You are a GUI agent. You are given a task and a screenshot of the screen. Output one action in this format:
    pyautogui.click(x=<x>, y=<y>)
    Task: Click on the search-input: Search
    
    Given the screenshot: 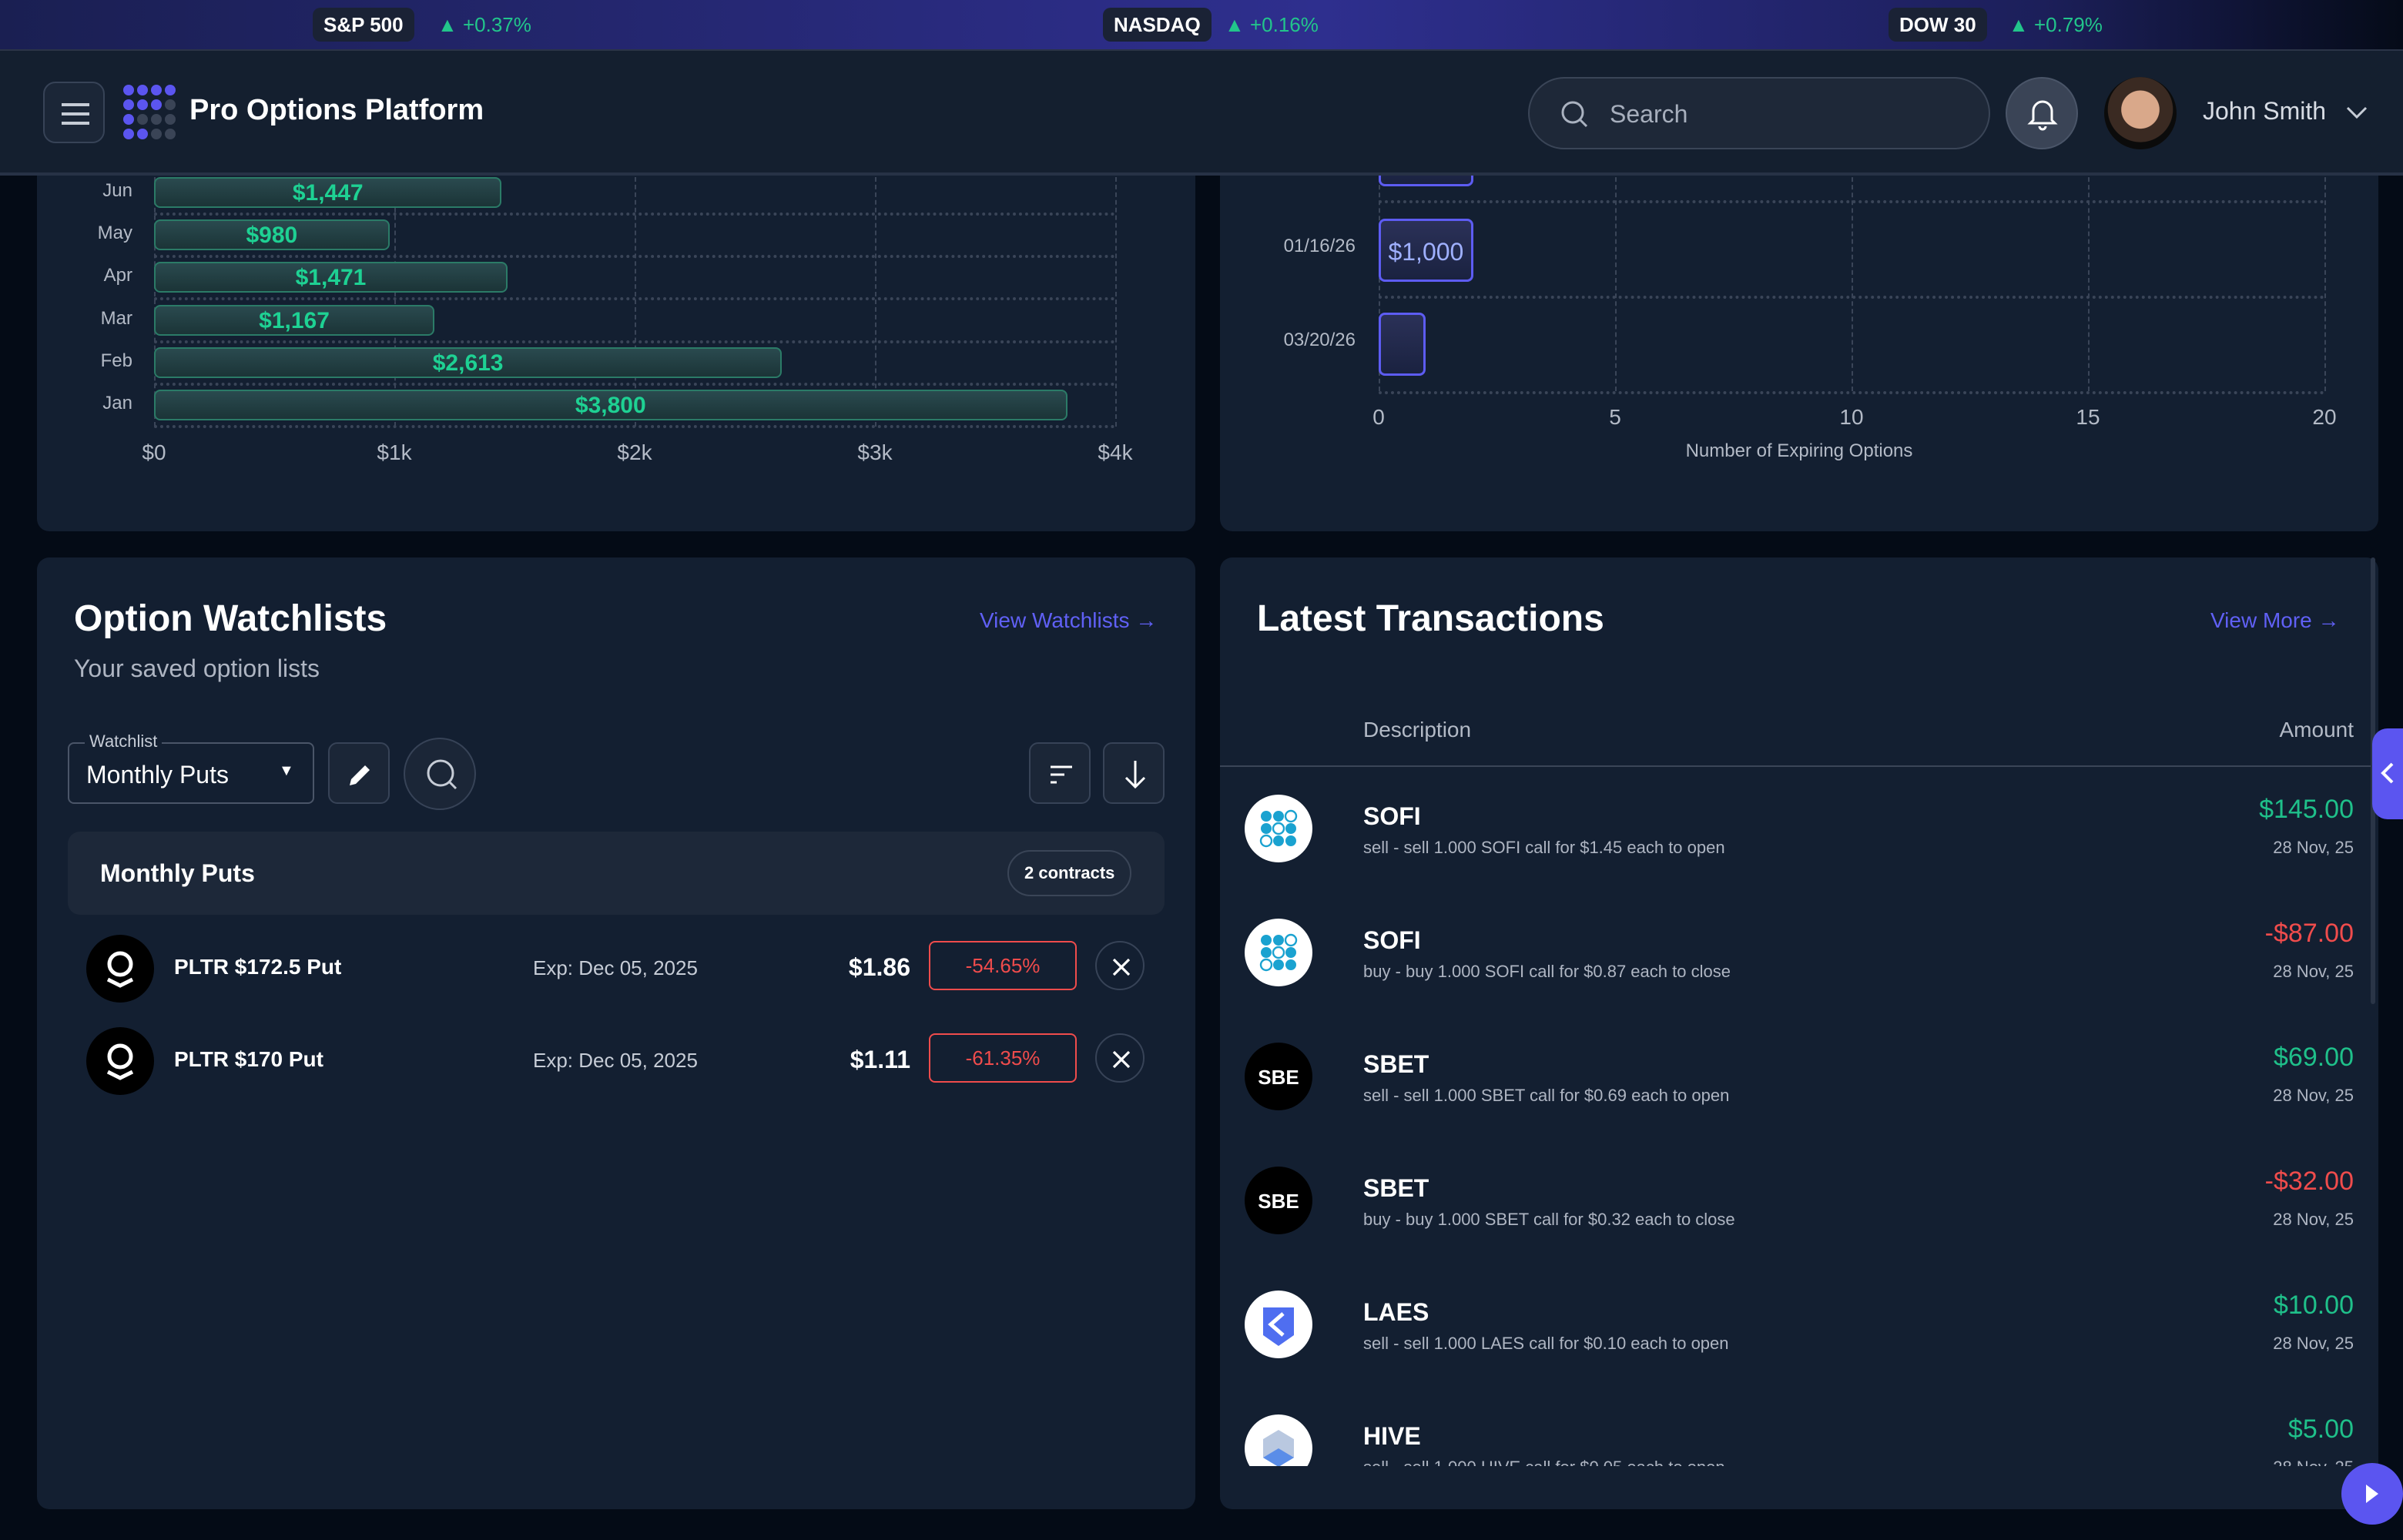 What is the action you would take?
    pyautogui.click(x=1759, y=113)
    